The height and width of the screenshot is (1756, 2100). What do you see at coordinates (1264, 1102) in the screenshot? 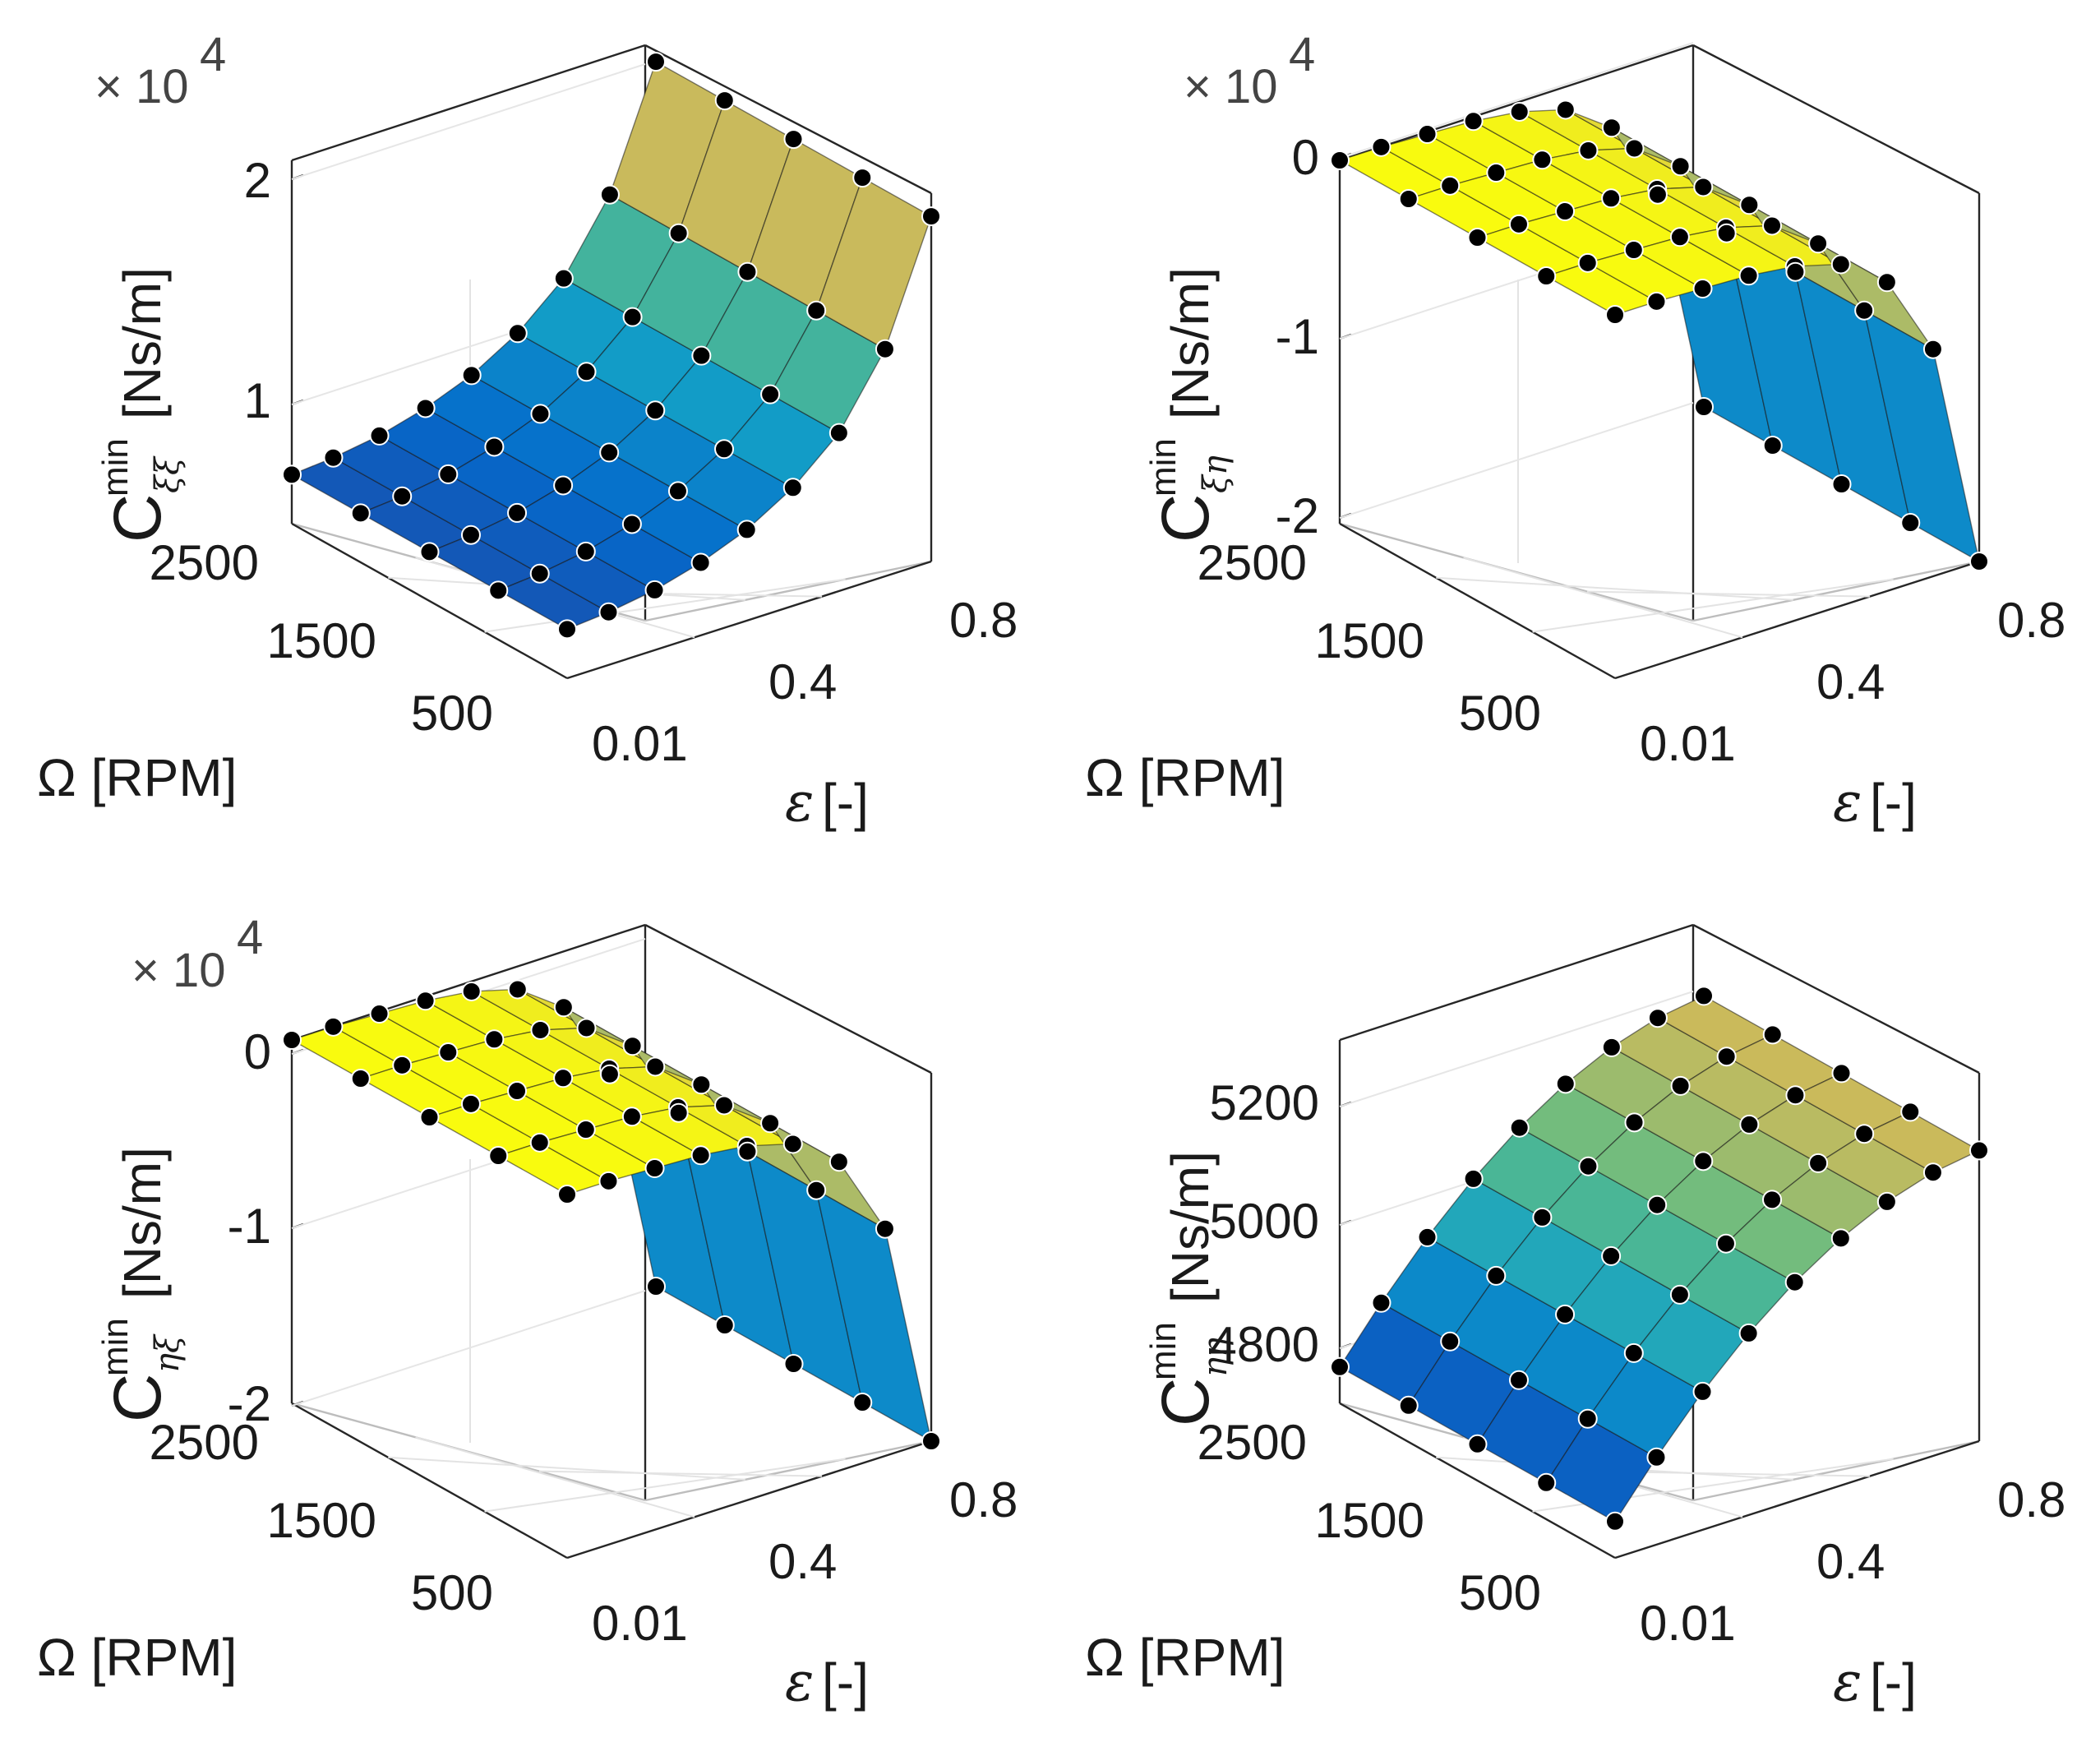
I see `z-tick-label: 5200` at bounding box center [1264, 1102].